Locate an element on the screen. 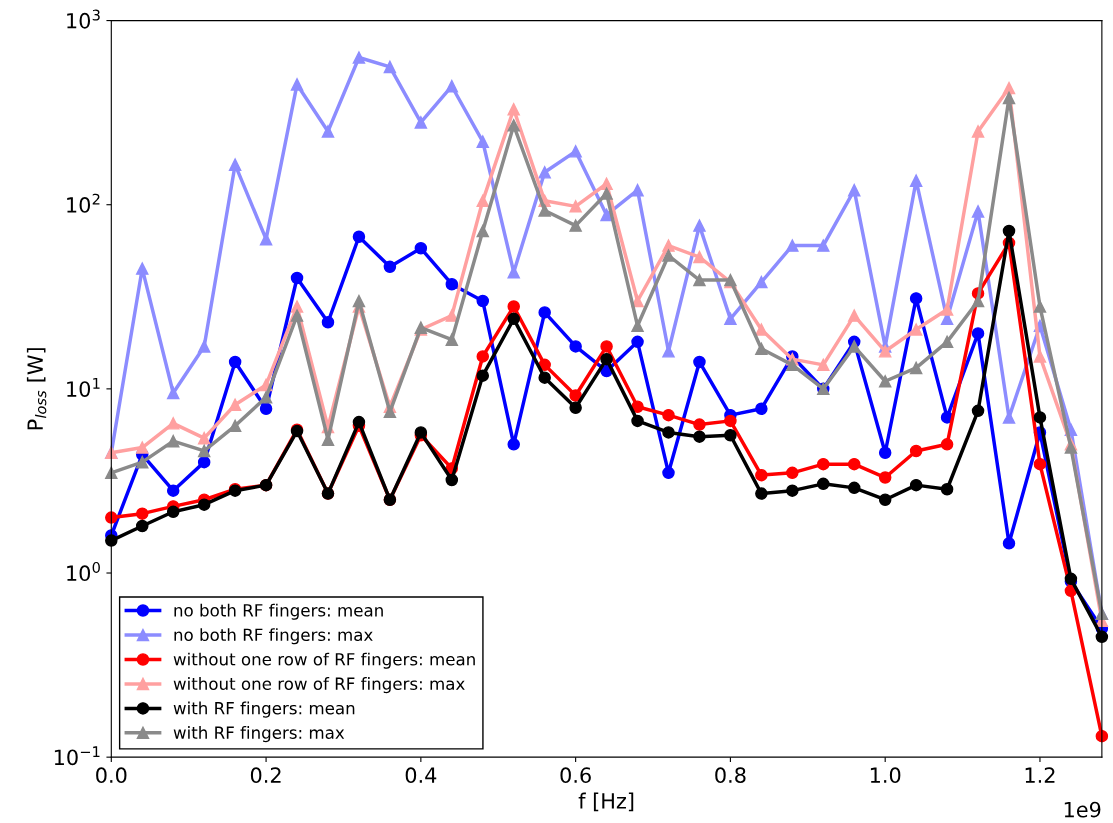 This screenshot has height=823, width=1113. y-tick-label: 10$^{1}$ is located at coordinates (83, 387).